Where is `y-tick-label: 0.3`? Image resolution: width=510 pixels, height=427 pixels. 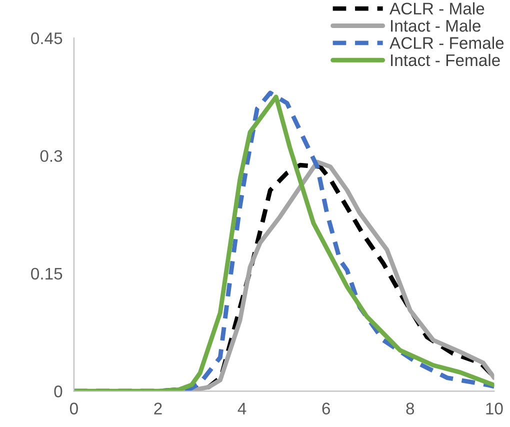
y-tick-label: 0.3 is located at coordinates (51, 156).